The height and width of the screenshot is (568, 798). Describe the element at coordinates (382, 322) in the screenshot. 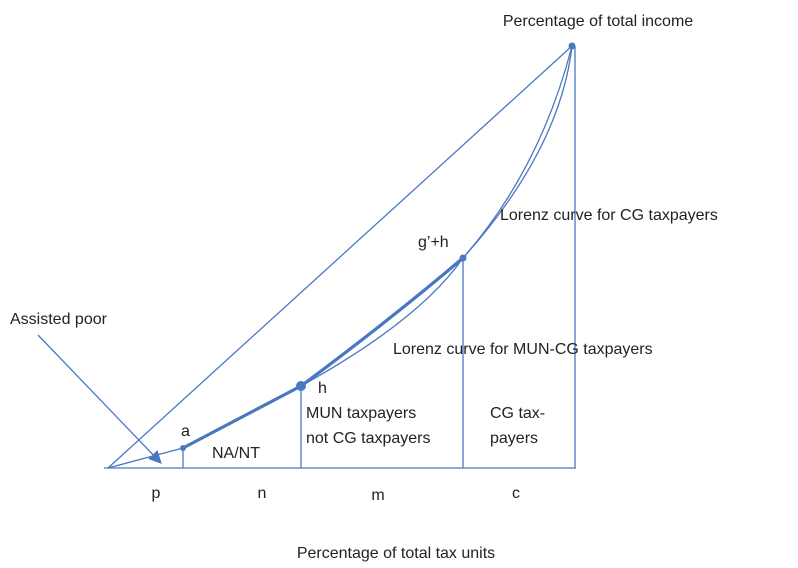

I see `lorenz-mun-cg` at that location.